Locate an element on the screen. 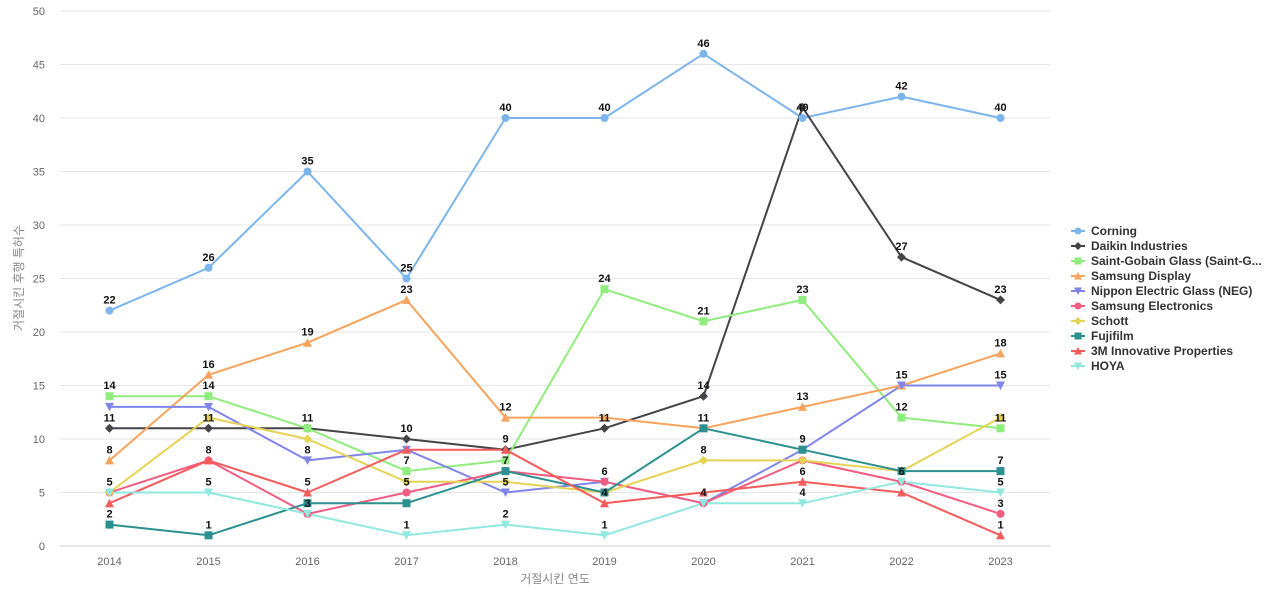 This screenshot has width=1280, height=600. data-label: 5 is located at coordinates (406, 483).